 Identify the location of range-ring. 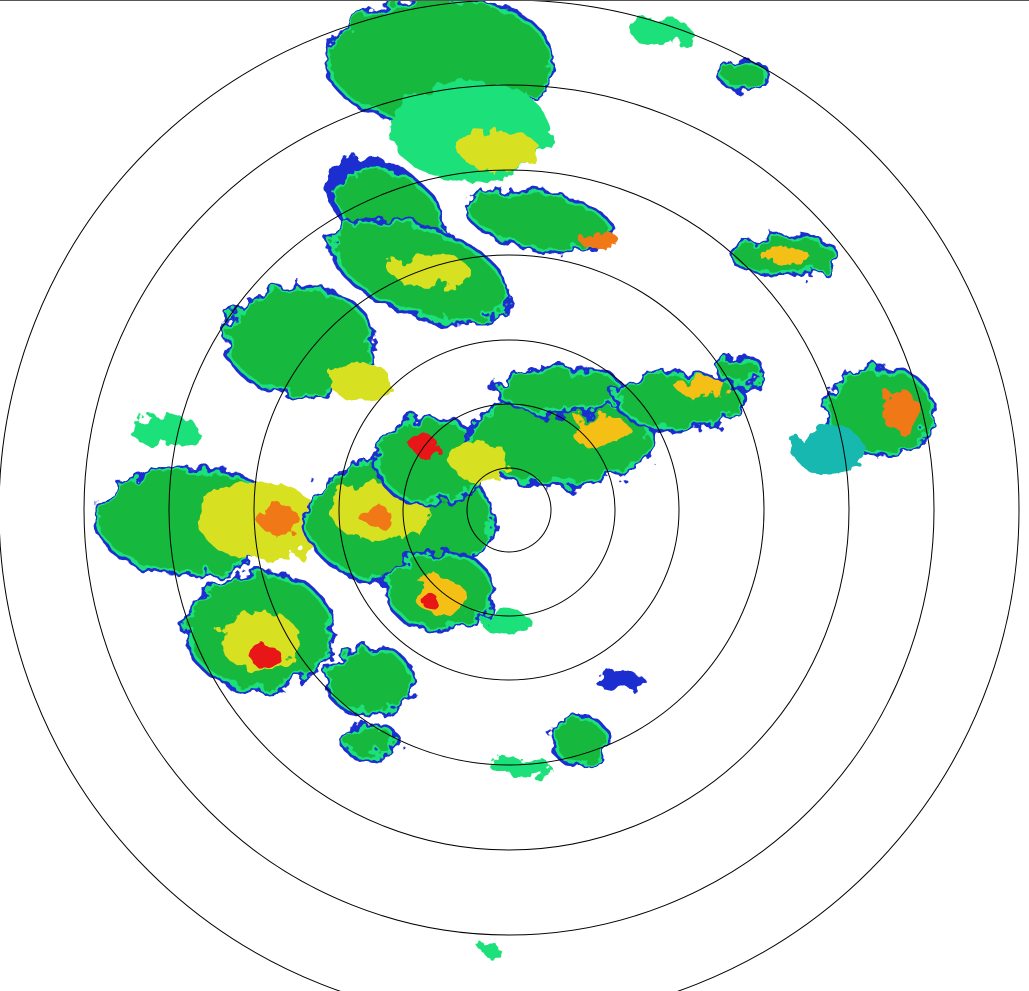
(509, 510).